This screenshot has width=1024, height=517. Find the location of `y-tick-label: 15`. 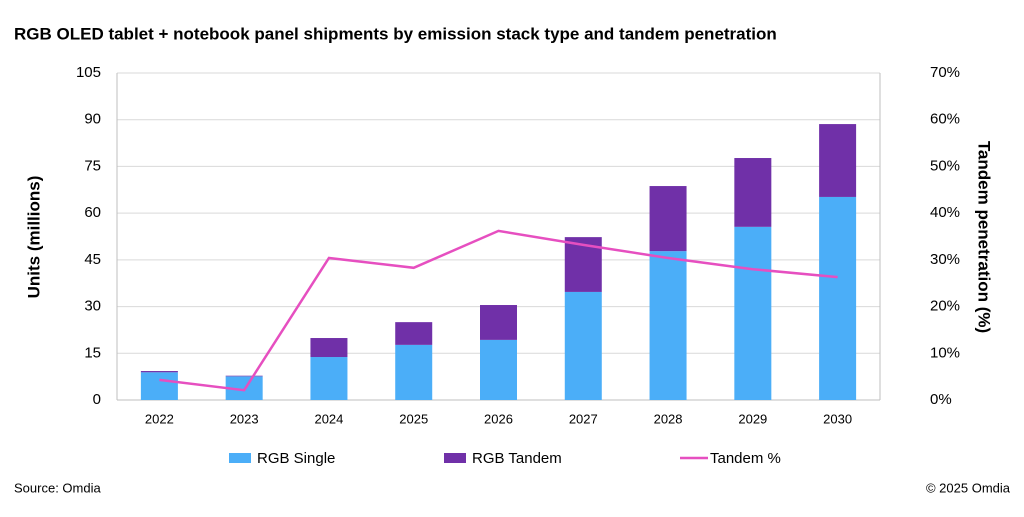

y-tick-label: 15 is located at coordinates (92, 352).